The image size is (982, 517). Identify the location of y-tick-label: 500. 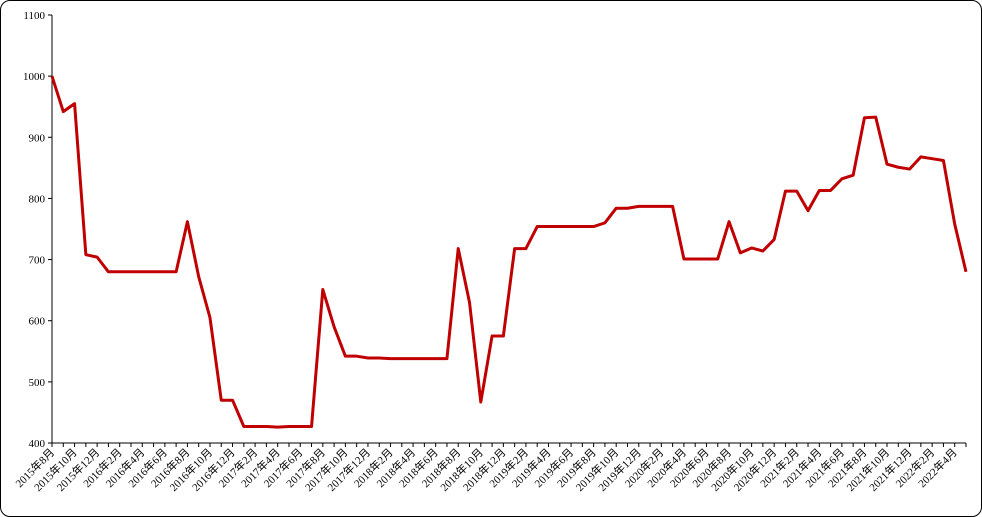
(37, 383).